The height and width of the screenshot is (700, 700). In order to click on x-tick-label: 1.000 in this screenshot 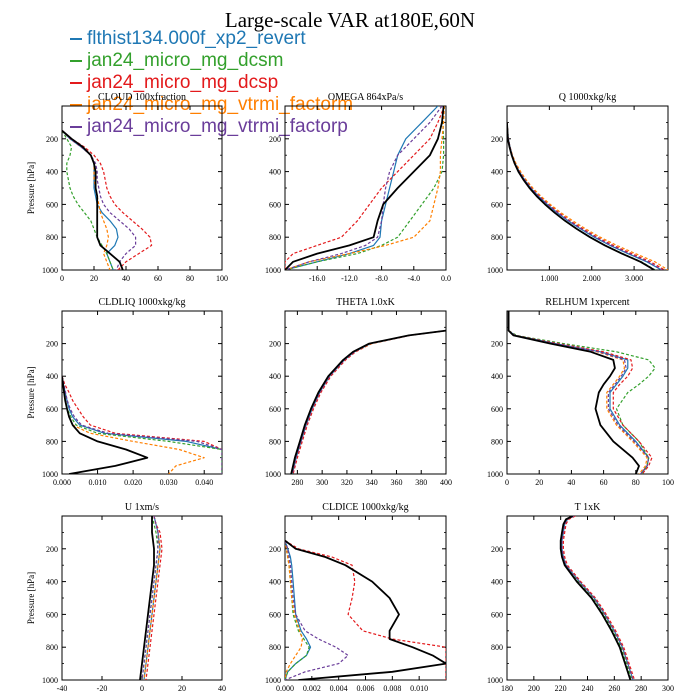, I will do `click(549, 278)`.